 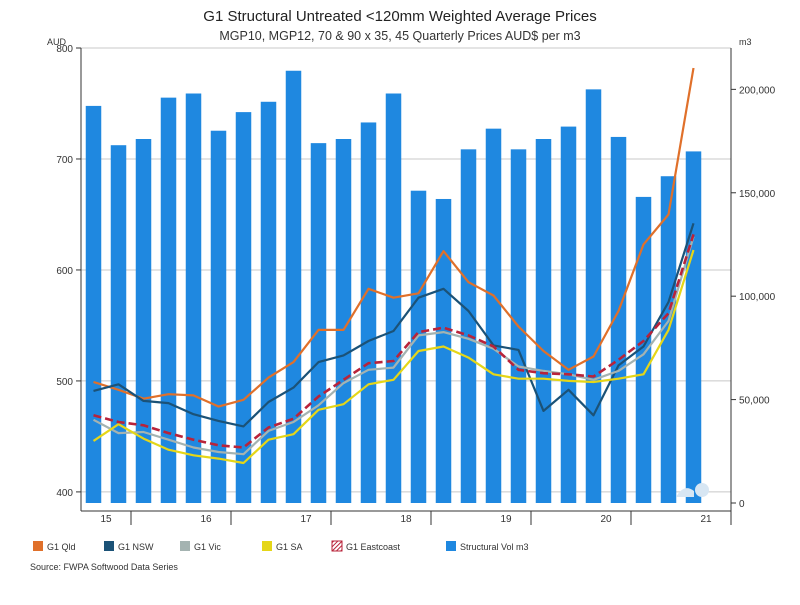 What do you see at coordinates (64, 382) in the screenshot?
I see `left-tick-label: 500` at bounding box center [64, 382].